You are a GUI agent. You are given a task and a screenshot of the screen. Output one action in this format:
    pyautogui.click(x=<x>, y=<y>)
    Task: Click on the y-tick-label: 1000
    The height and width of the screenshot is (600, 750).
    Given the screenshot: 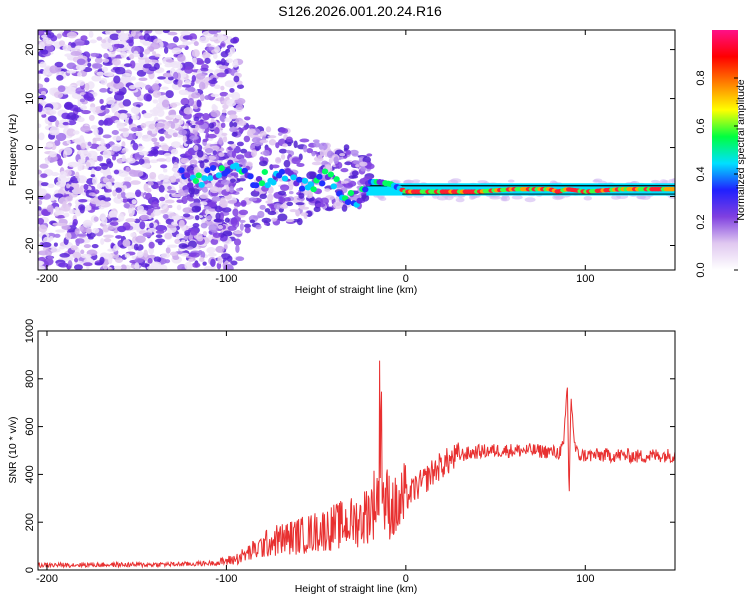 What is the action you would take?
    pyautogui.click(x=30, y=331)
    